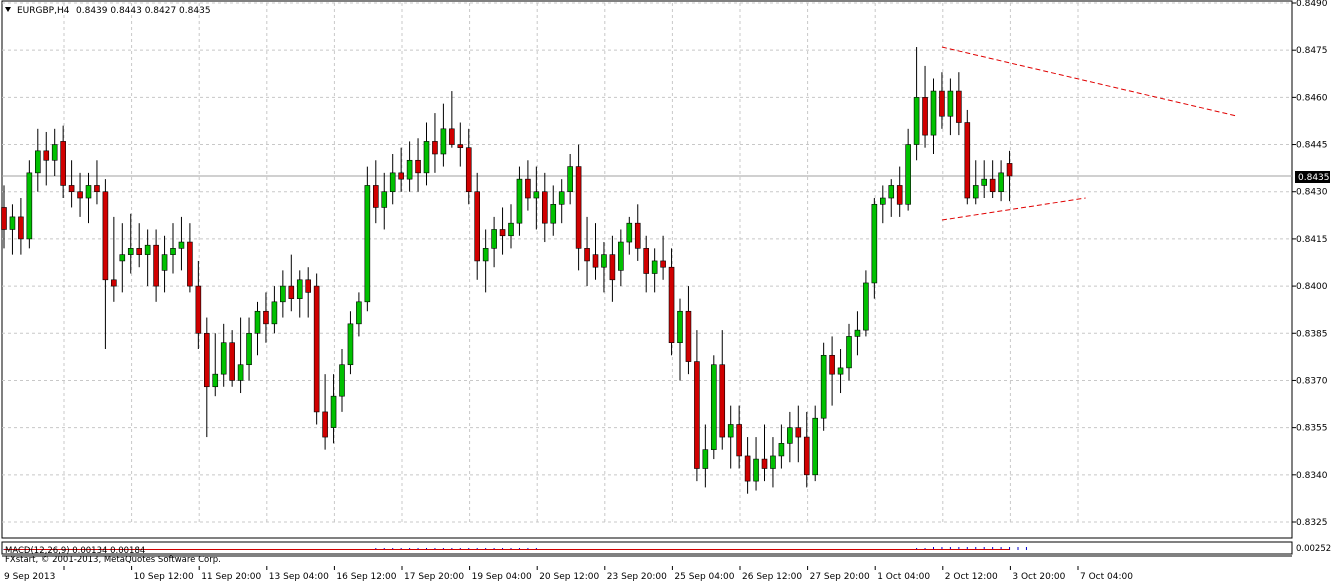 This screenshot has height=584, width=1333. Describe the element at coordinates (1314, 178) in the screenshot. I see `current-price-label: 0.8435` at that location.